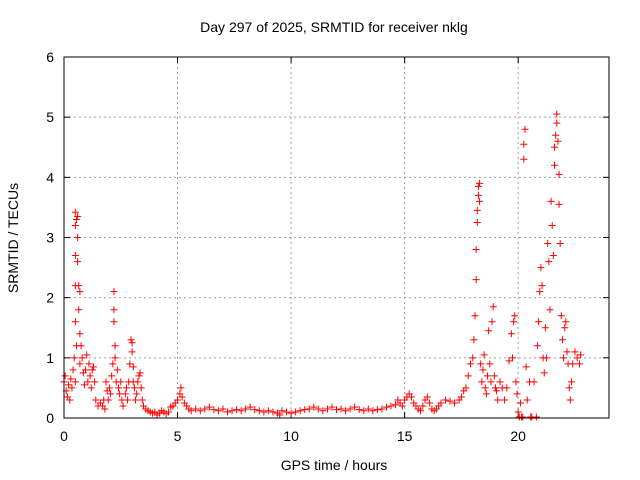 This screenshot has width=640, height=480. I want to click on y-tick-label: 4, so click(50, 177).